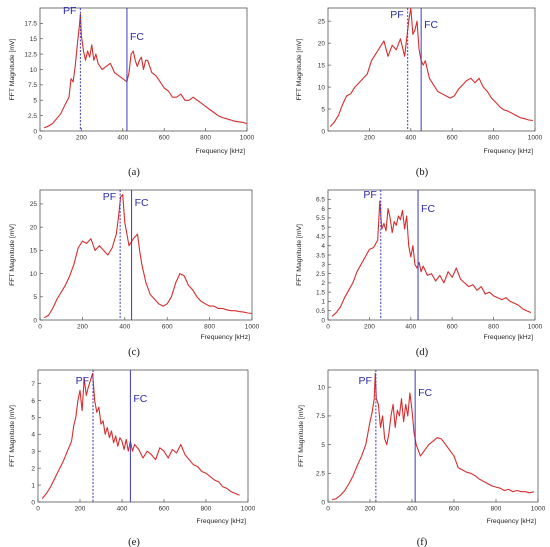 The width and height of the screenshot is (550, 547). What do you see at coordinates (320, 218) in the screenshot?
I see `y-tick-label: 5.5` at bounding box center [320, 218].